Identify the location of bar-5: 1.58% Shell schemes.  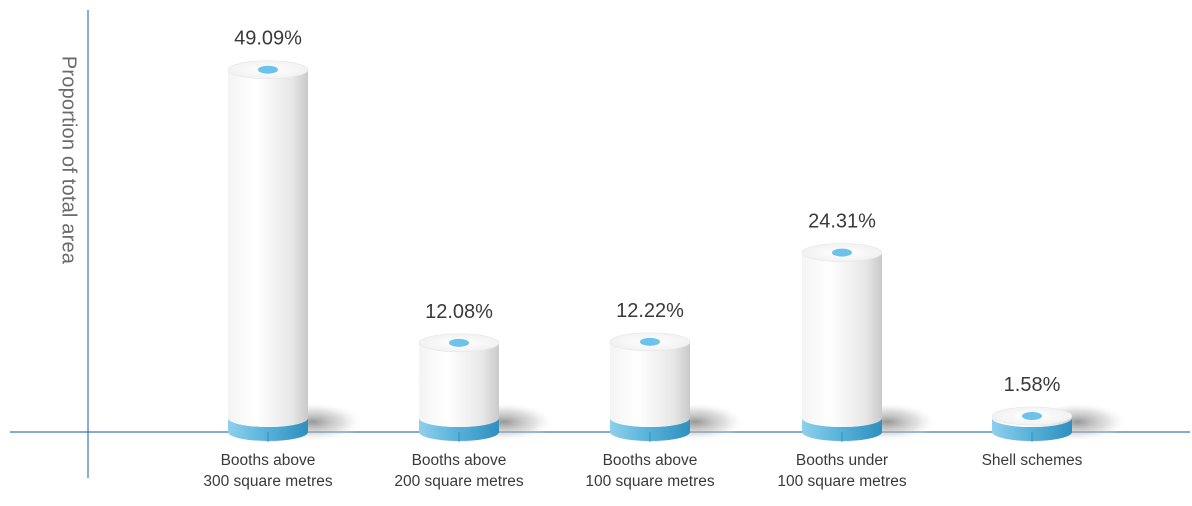
(1055, 421).